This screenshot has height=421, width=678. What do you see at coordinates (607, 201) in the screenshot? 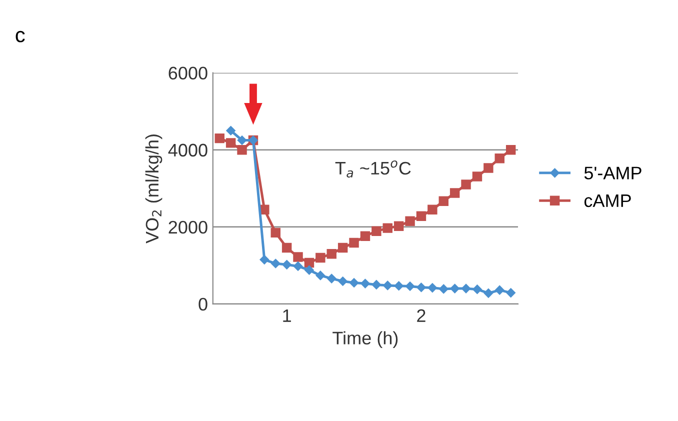
I see `legend-label: cAMP` at bounding box center [607, 201].